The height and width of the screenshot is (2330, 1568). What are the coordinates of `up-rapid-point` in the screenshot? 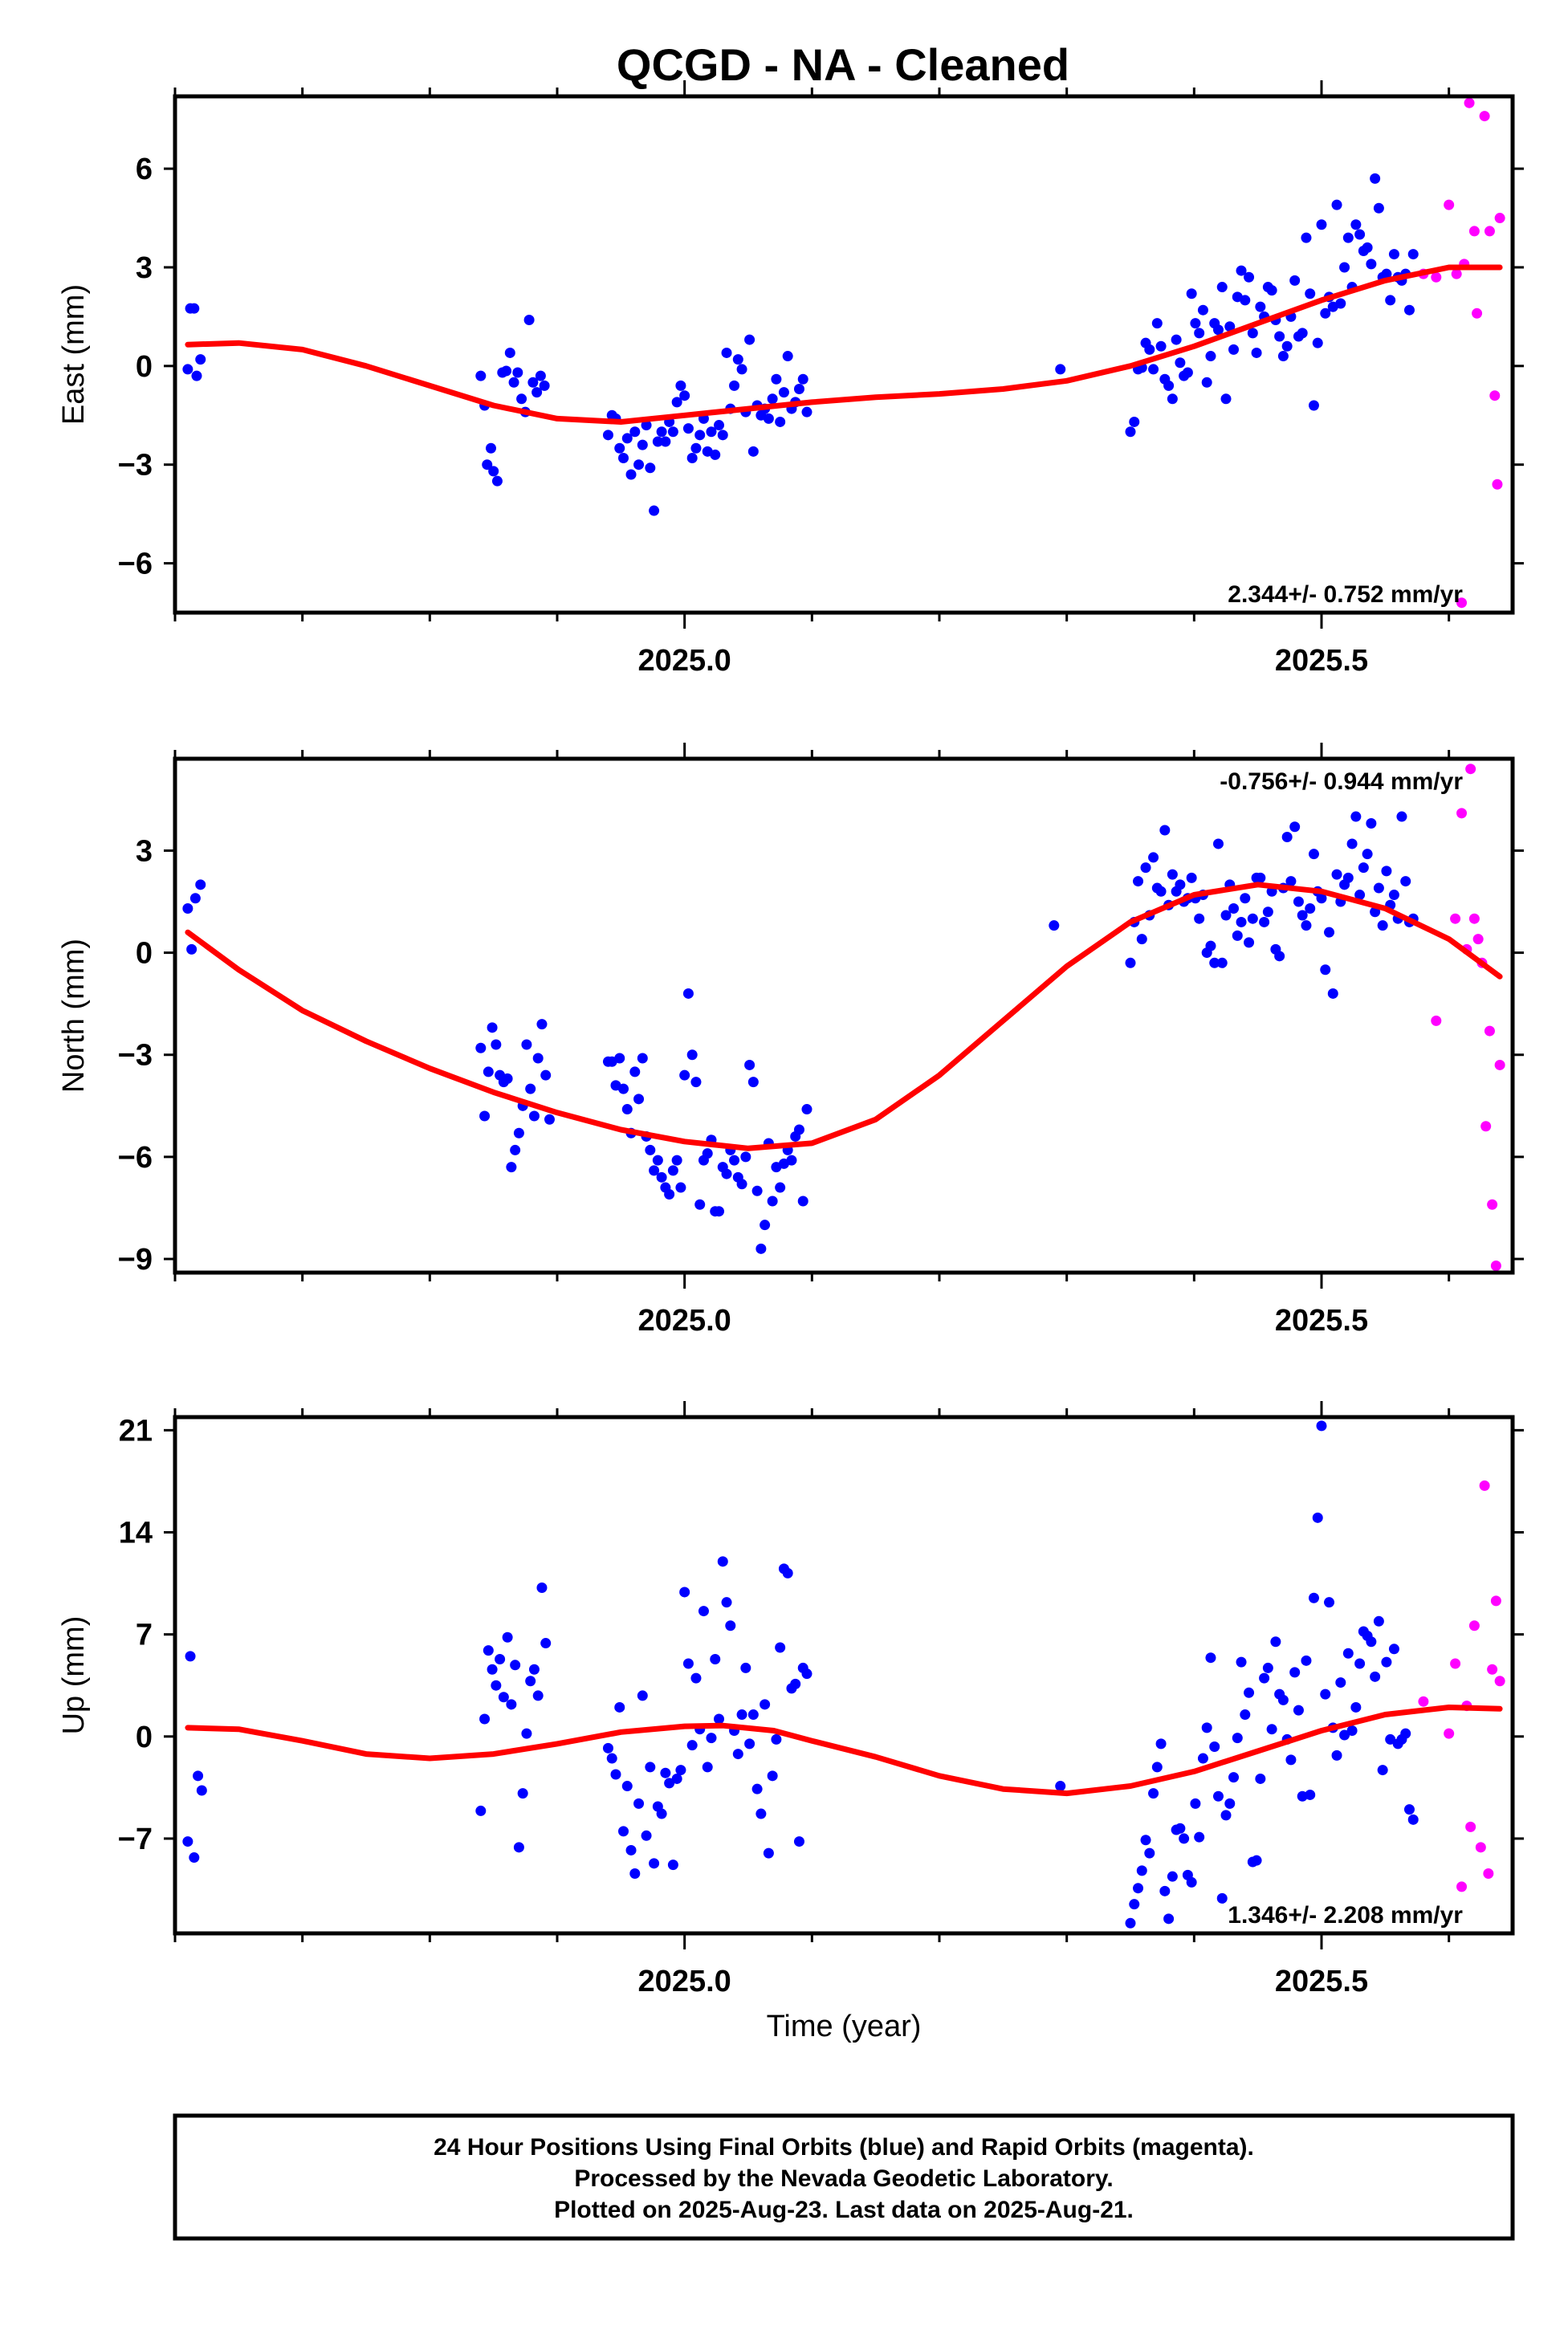 It's located at (1474, 1625).